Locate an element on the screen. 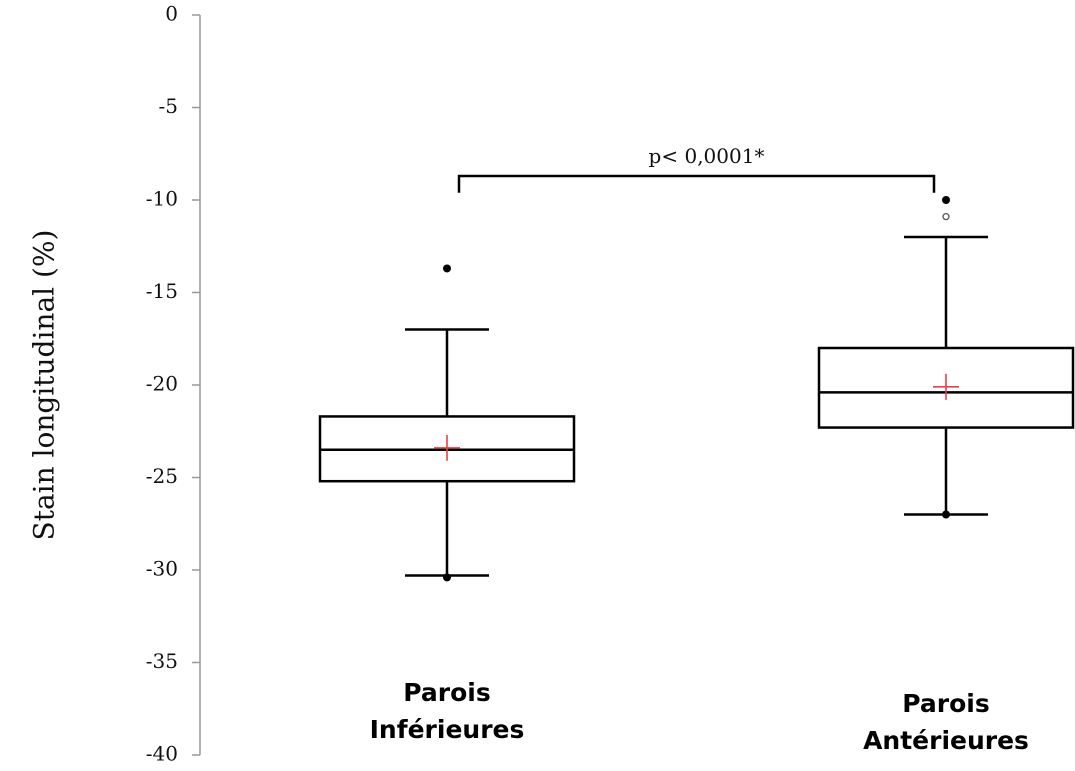  category-label-line: Inférieures is located at coordinates (447, 729).